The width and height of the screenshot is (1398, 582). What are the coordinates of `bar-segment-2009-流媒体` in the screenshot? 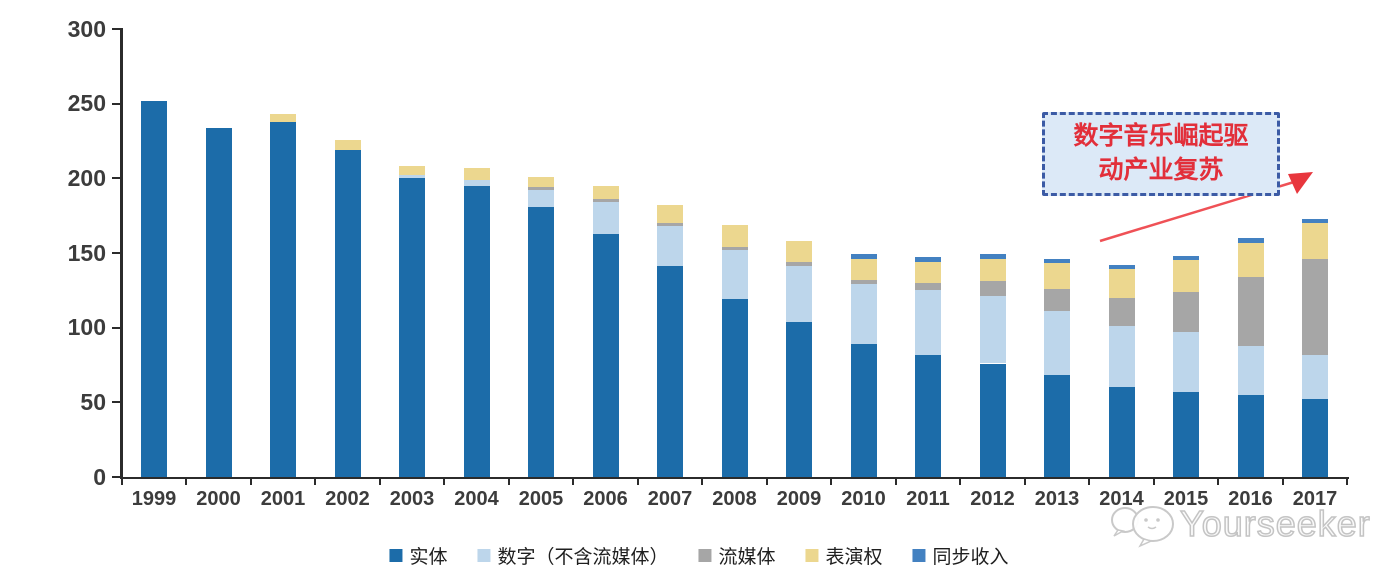 It's located at (799, 264).